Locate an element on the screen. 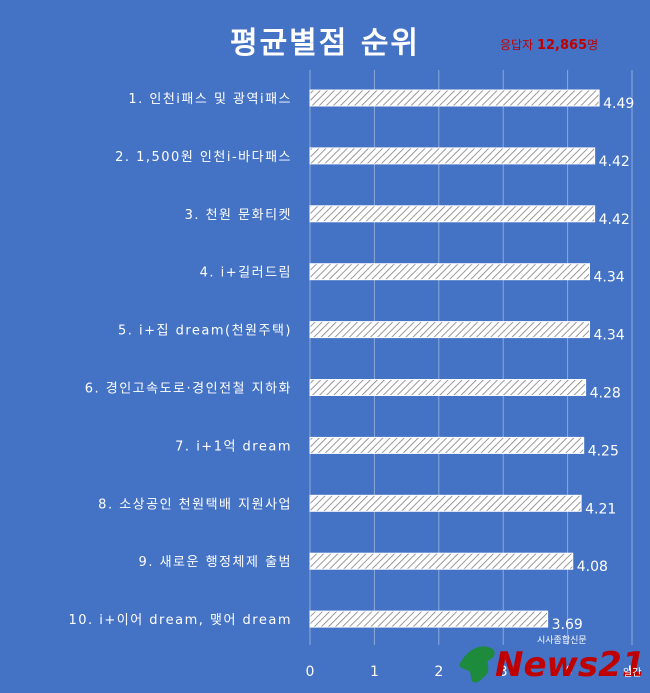  x-tick-label: 3 is located at coordinates (503, 672).